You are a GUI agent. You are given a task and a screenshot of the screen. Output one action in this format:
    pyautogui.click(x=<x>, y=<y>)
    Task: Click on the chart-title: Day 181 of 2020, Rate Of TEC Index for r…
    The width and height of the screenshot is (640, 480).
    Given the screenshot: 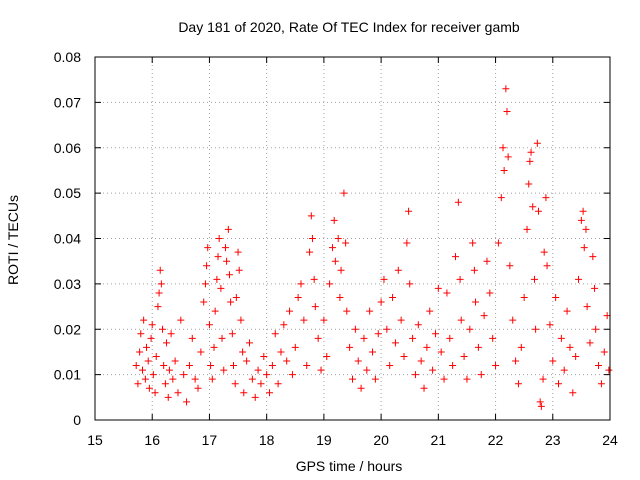 What is the action you would take?
    pyautogui.click(x=349, y=27)
    